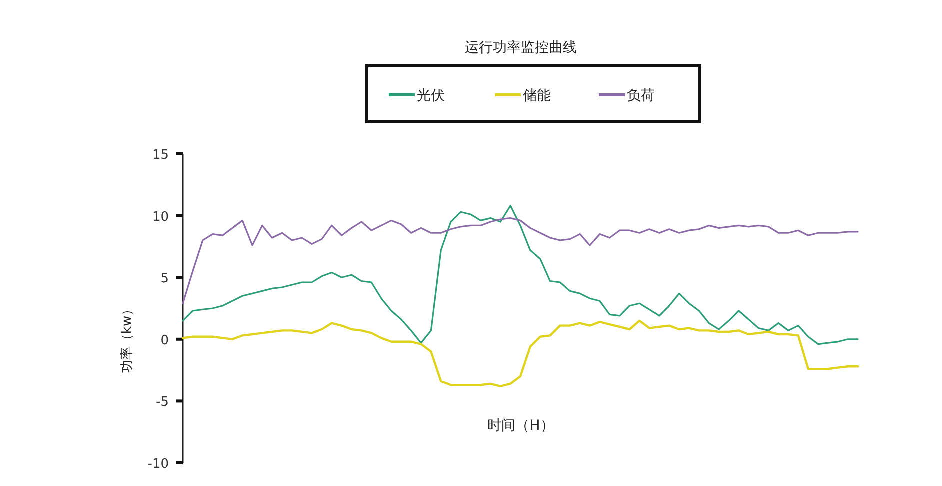 The height and width of the screenshot is (486, 942). Describe the element at coordinates (160, 217) in the screenshot. I see `y-tick-label: 10` at that location.